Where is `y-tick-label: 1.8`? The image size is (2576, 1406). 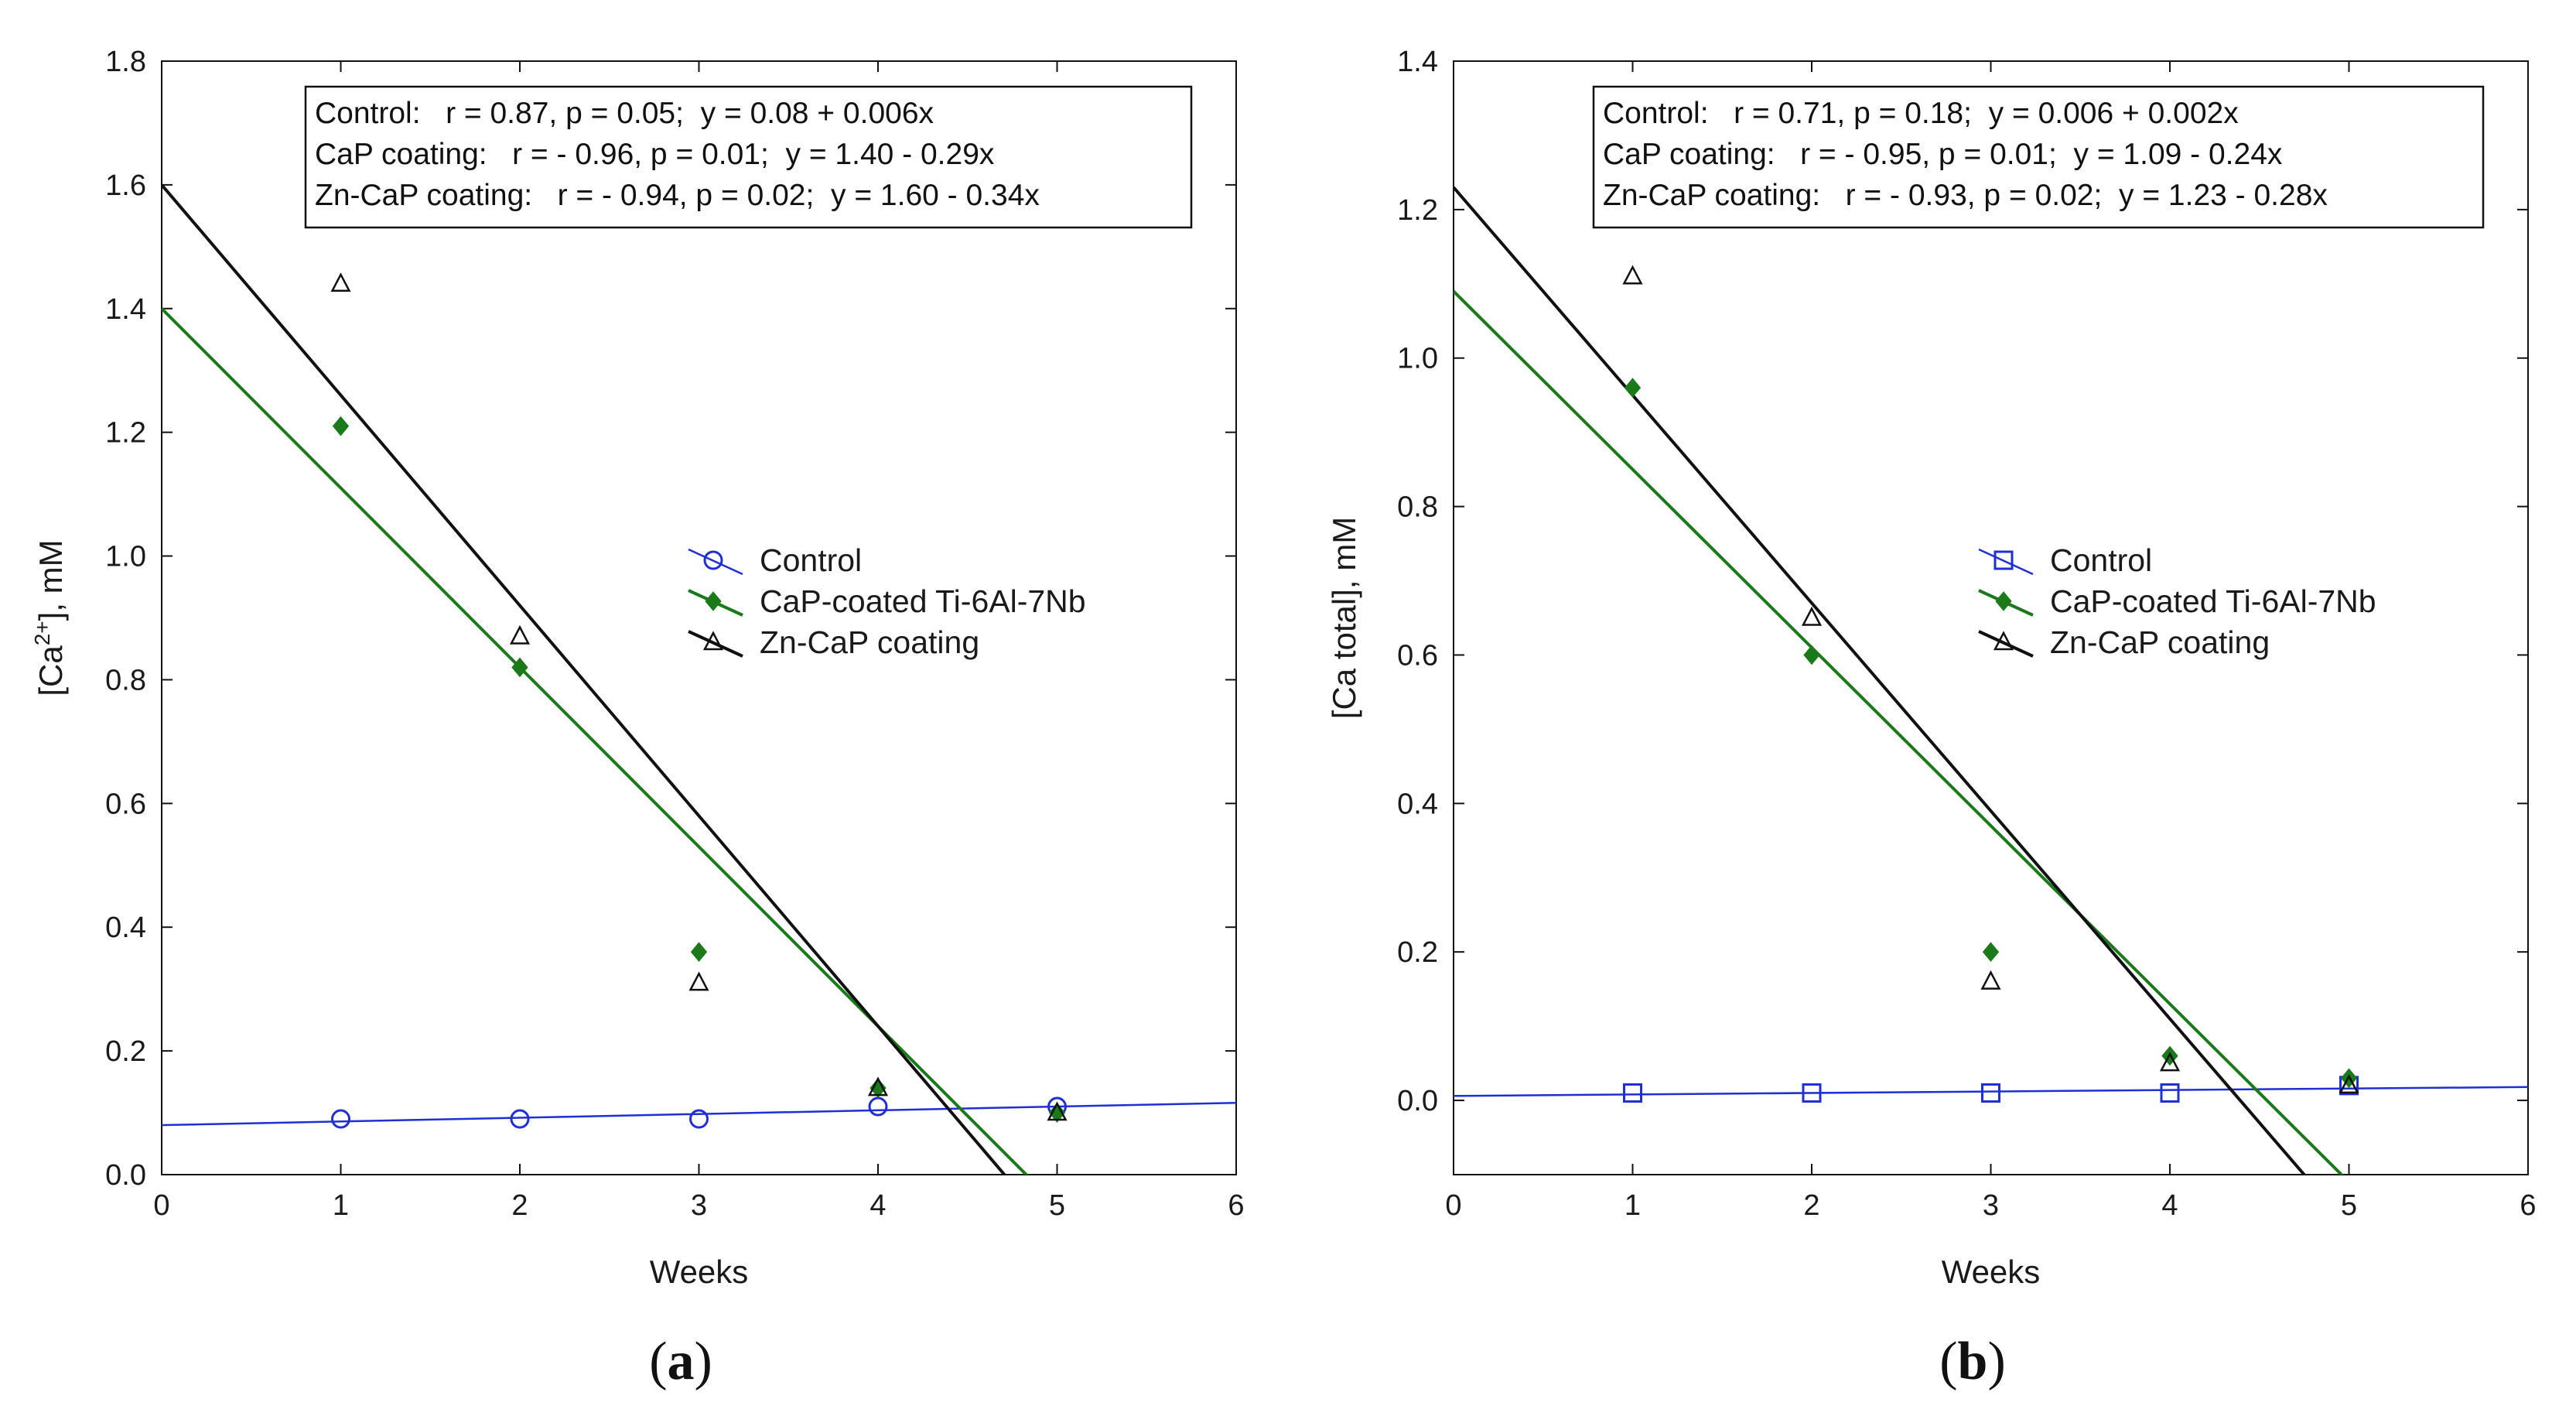 y-tick-label: 1.8 is located at coordinates (126, 62).